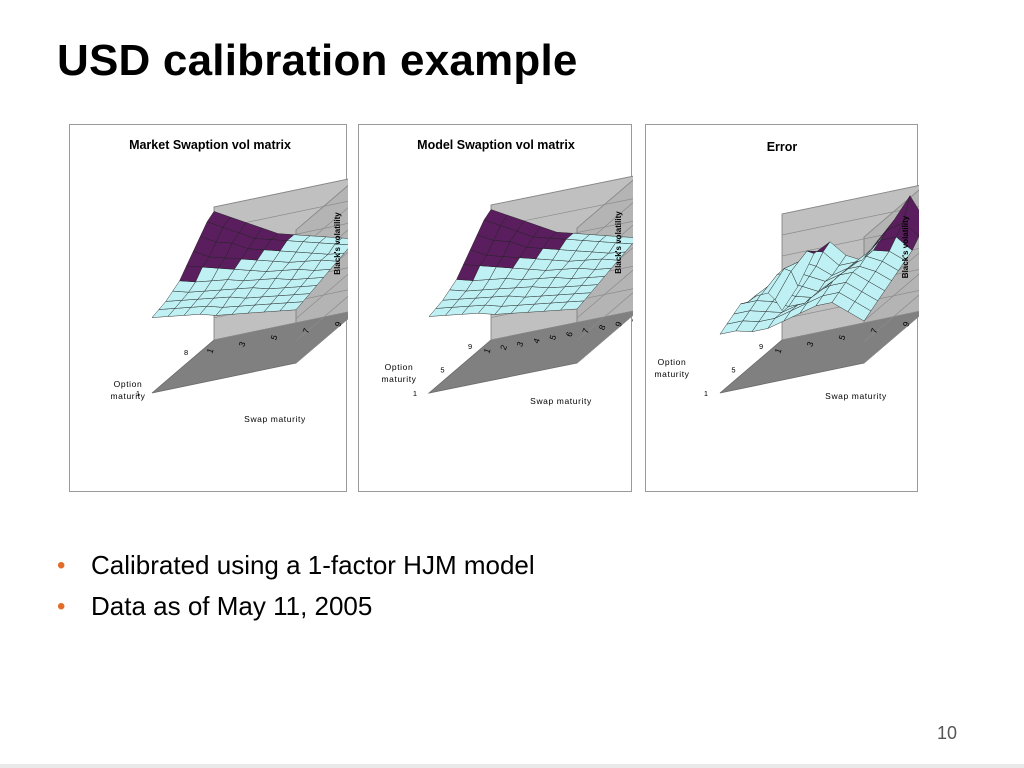  What do you see at coordinates (946, 733) in the screenshot?
I see `page-number: 10` at bounding box center [946, 733].